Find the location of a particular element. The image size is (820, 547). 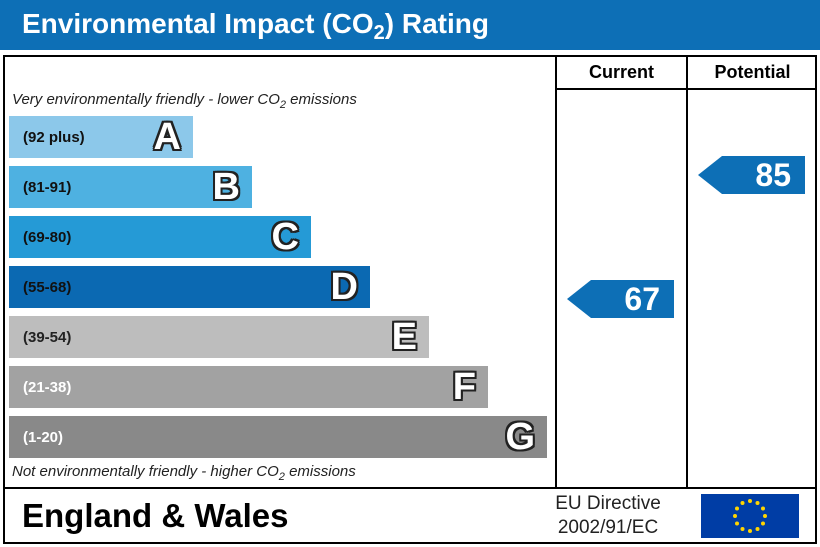

caption-bottom-subscript: 2 is located at coordinates (281, 477).